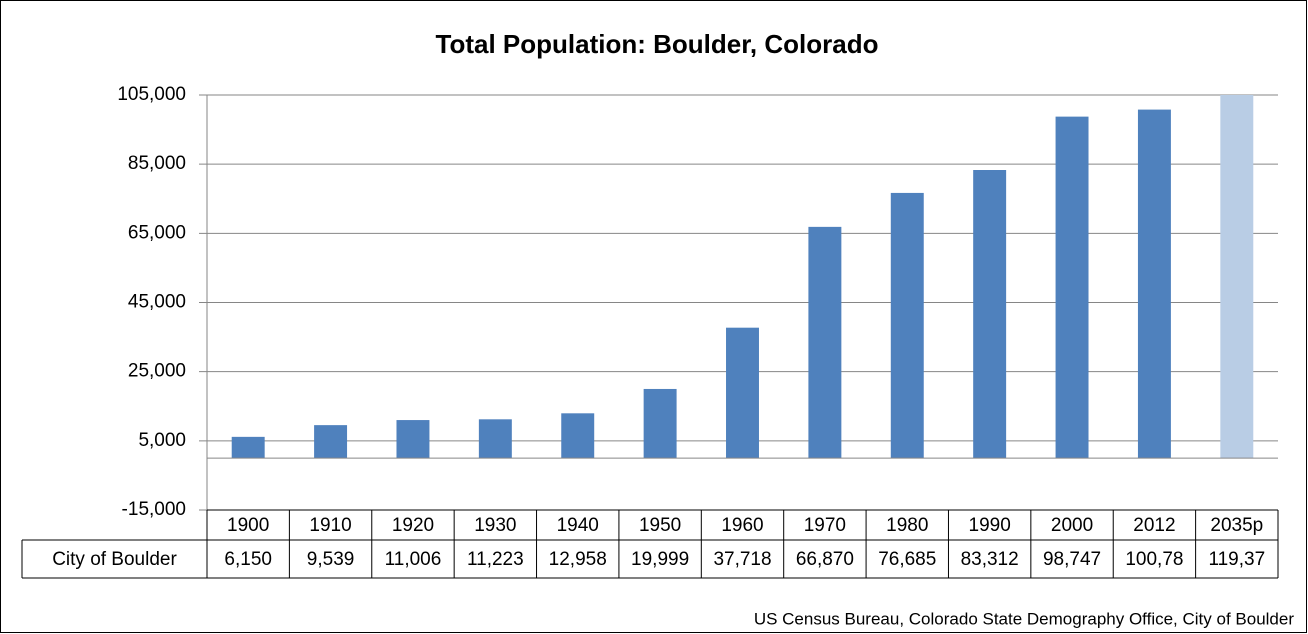  Describe the element at coordinates (1072, 525) in the screenshot. I see `x-tick-label: 2000` at that location.